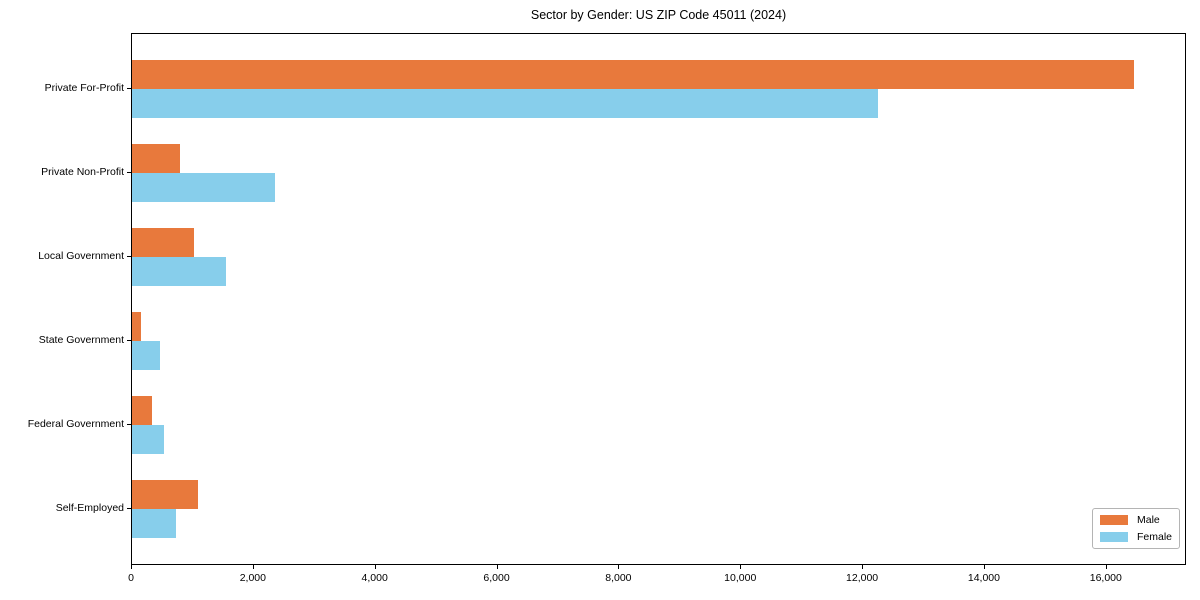  I want to click on legend-entry-female: Female, so click(1136, 537).